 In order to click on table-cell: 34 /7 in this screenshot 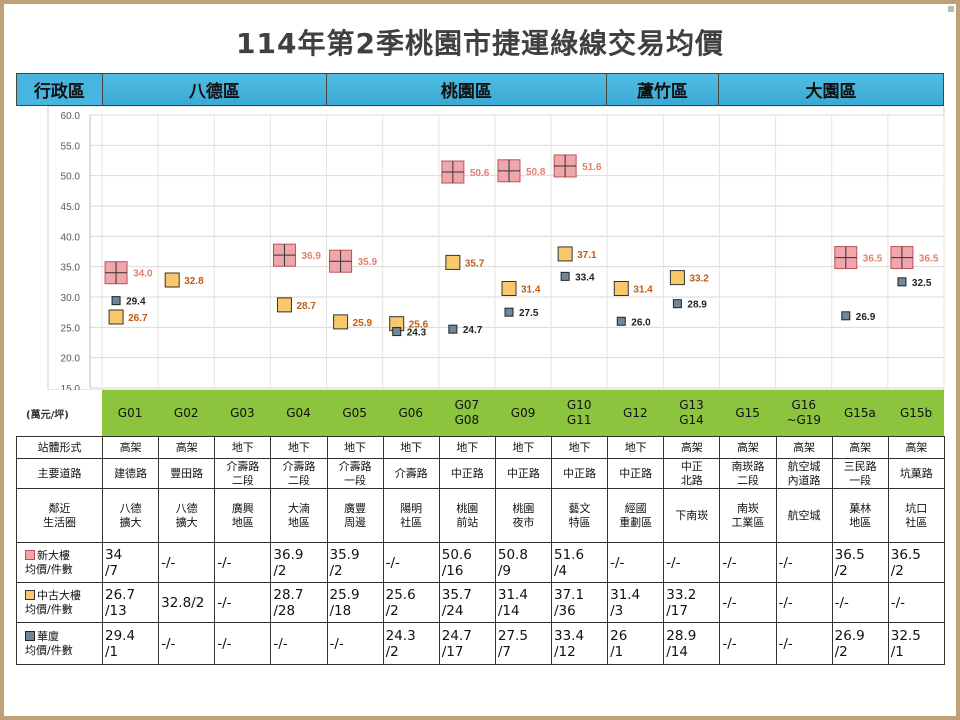, I will do `click(130, 562)`.